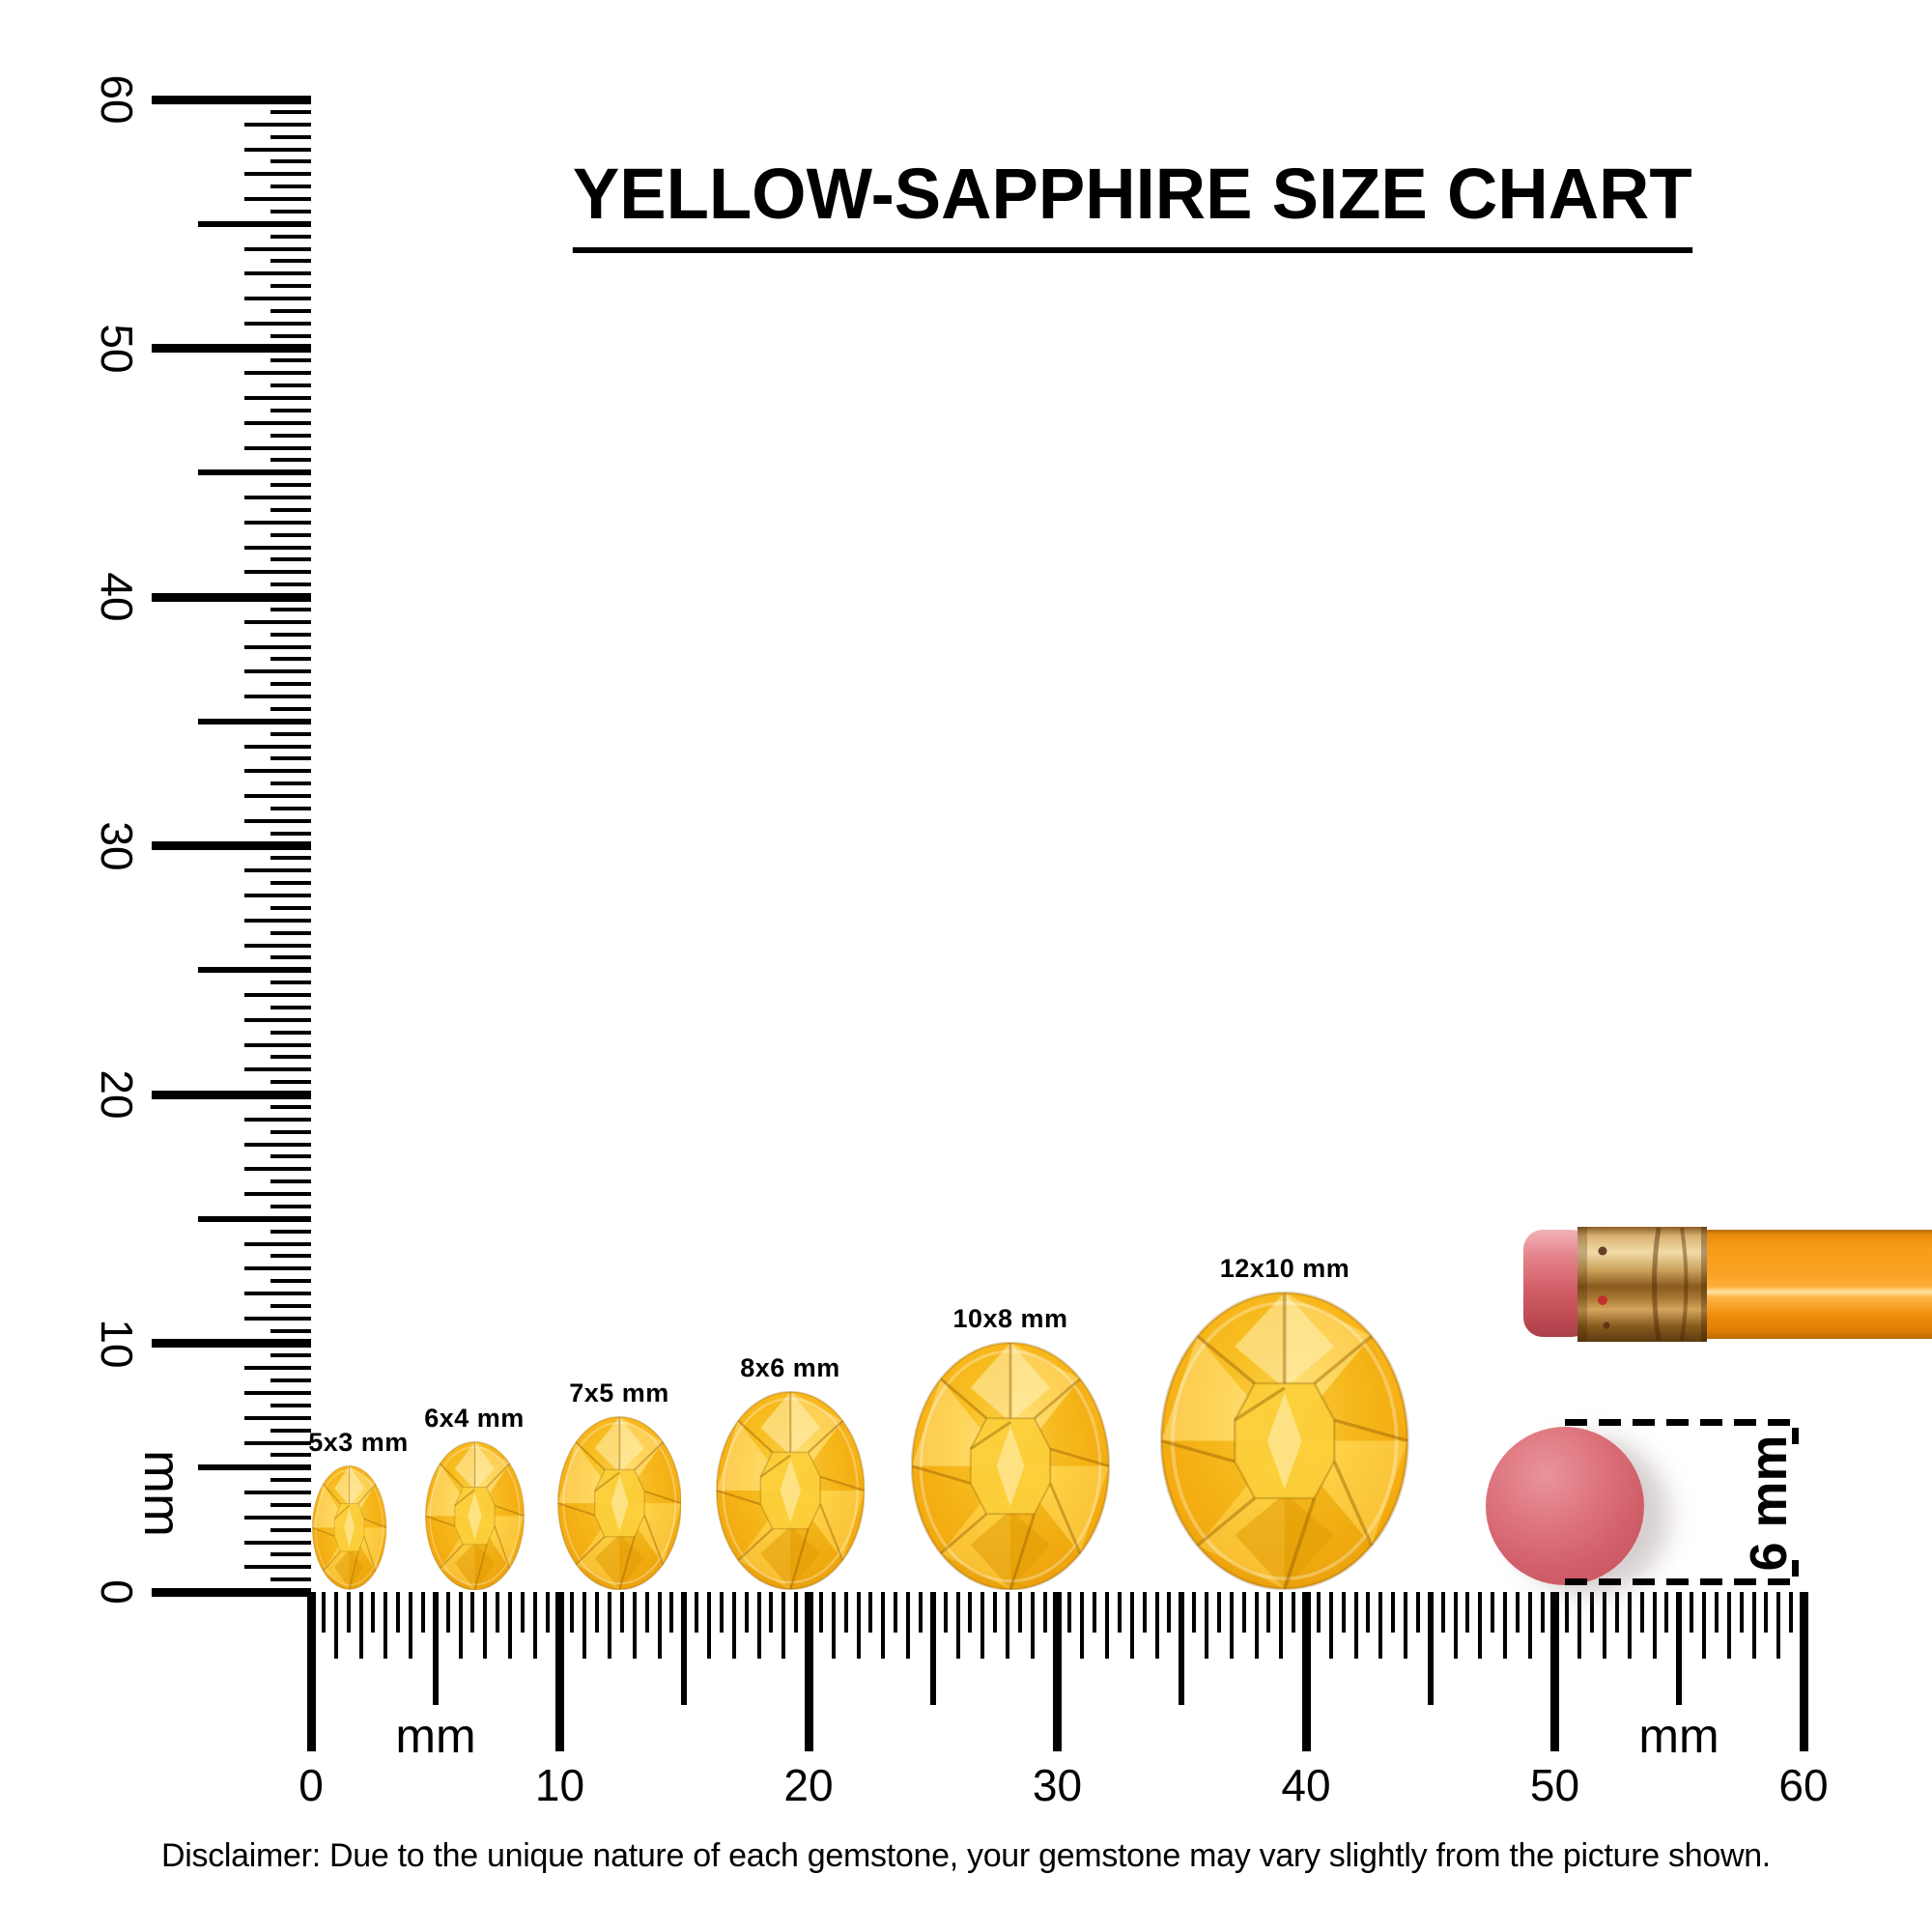  I want to click on h-ruler-number: 60, so click(1803, 1785).